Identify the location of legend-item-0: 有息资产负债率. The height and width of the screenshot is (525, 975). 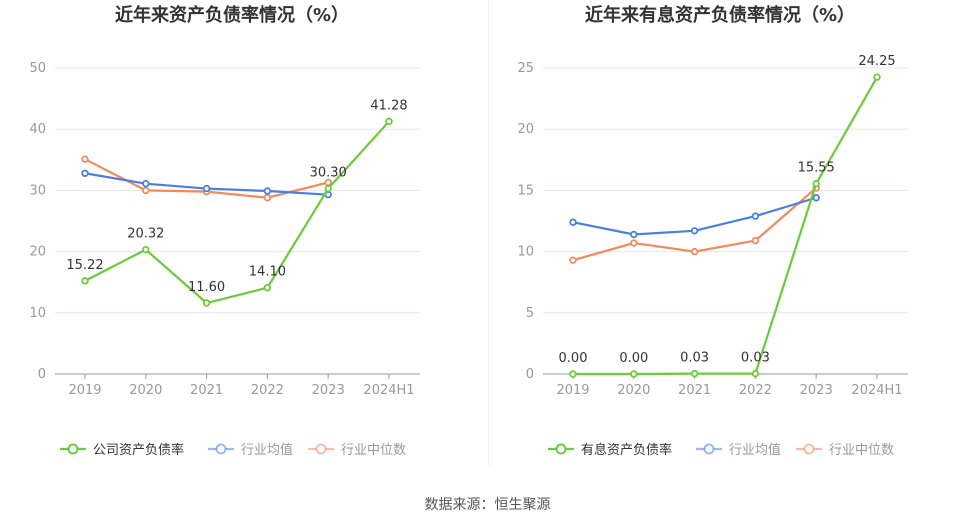
(610, 450).